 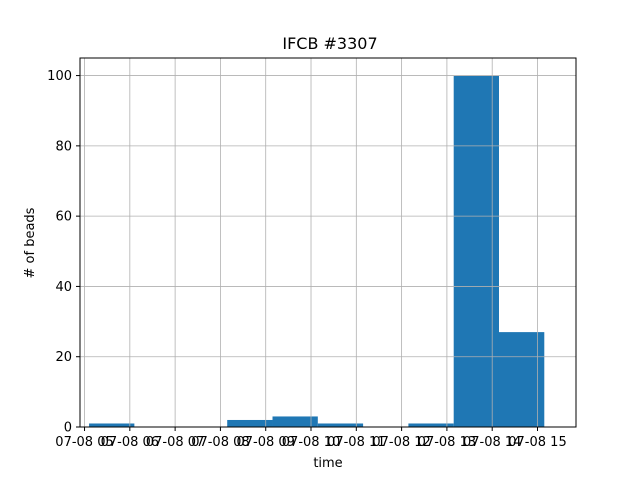 What do you see at coordinates (63, 357) in the screenshot?
I see `y-tick-label: 20` at bounding box center [63, 357].